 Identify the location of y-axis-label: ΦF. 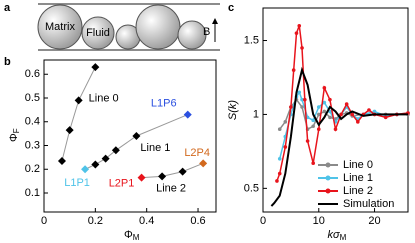
(14, 135).